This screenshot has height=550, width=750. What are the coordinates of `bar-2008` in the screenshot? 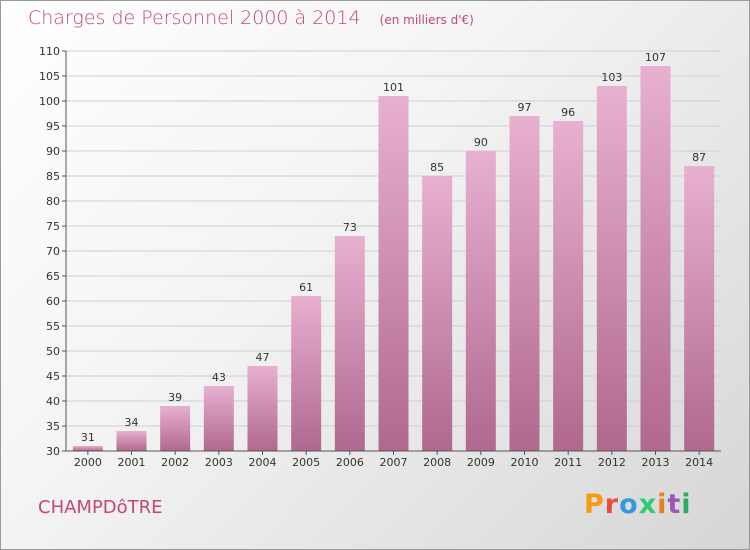 It's located at (437, 313).